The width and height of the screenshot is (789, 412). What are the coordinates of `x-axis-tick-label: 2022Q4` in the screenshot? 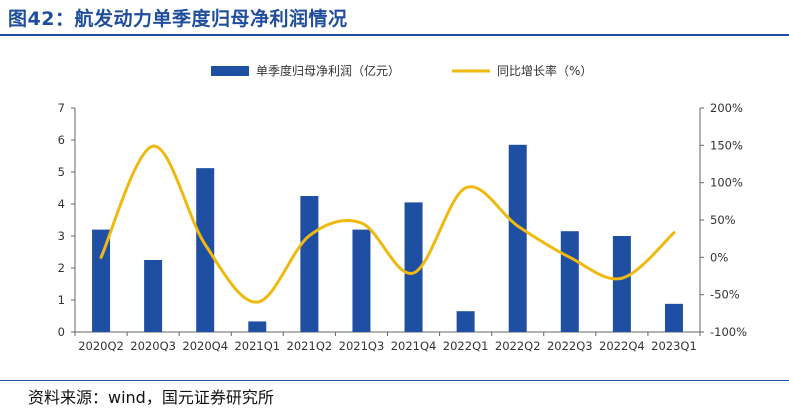 It's located at (622, 346).